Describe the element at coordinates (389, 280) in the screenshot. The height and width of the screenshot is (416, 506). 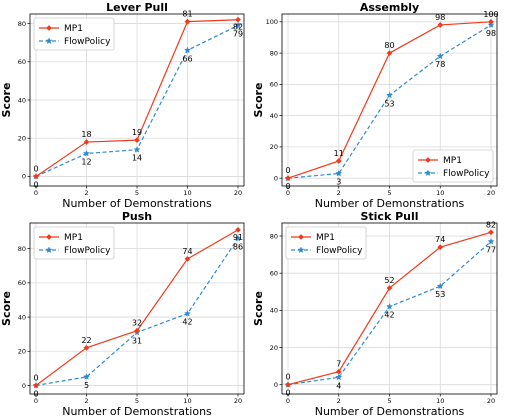
I see `data-label-mp1: 52` at that location.